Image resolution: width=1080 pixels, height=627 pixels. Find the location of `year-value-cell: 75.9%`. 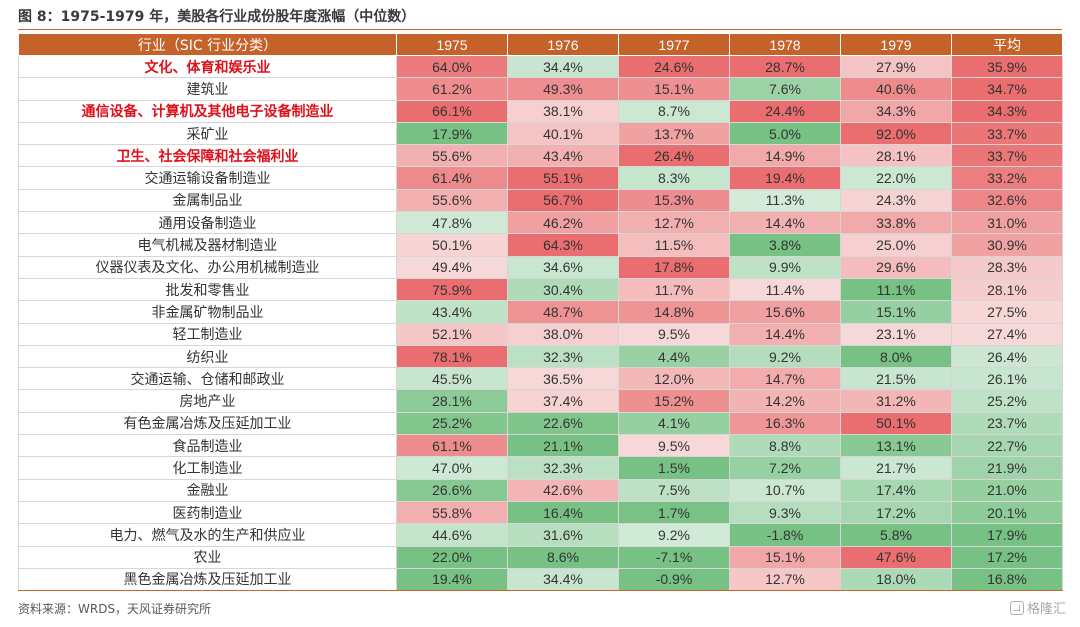

year-value-cell: 75.9% is located at coordinates (452, 289).